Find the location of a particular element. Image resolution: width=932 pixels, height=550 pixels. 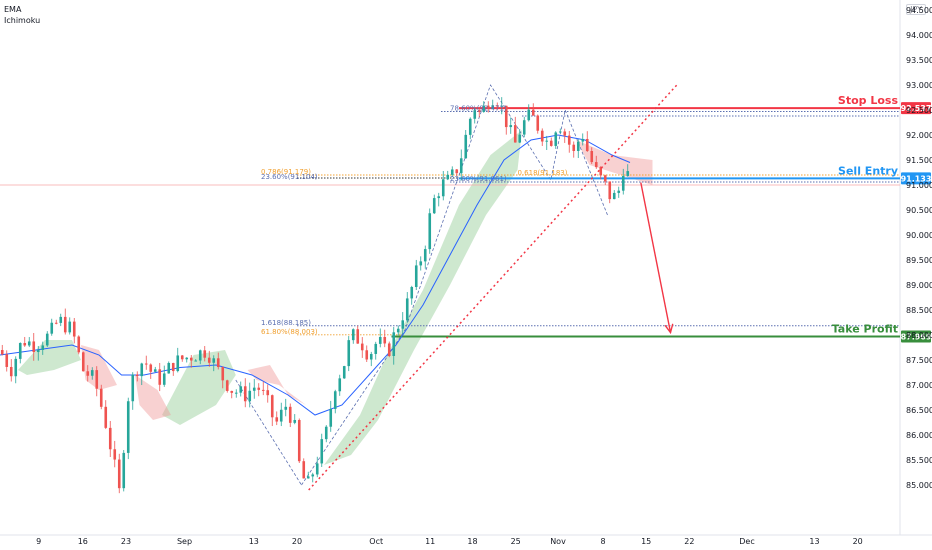

legend-ichimoku: Ichimoku is located at coordinates (22, 20).